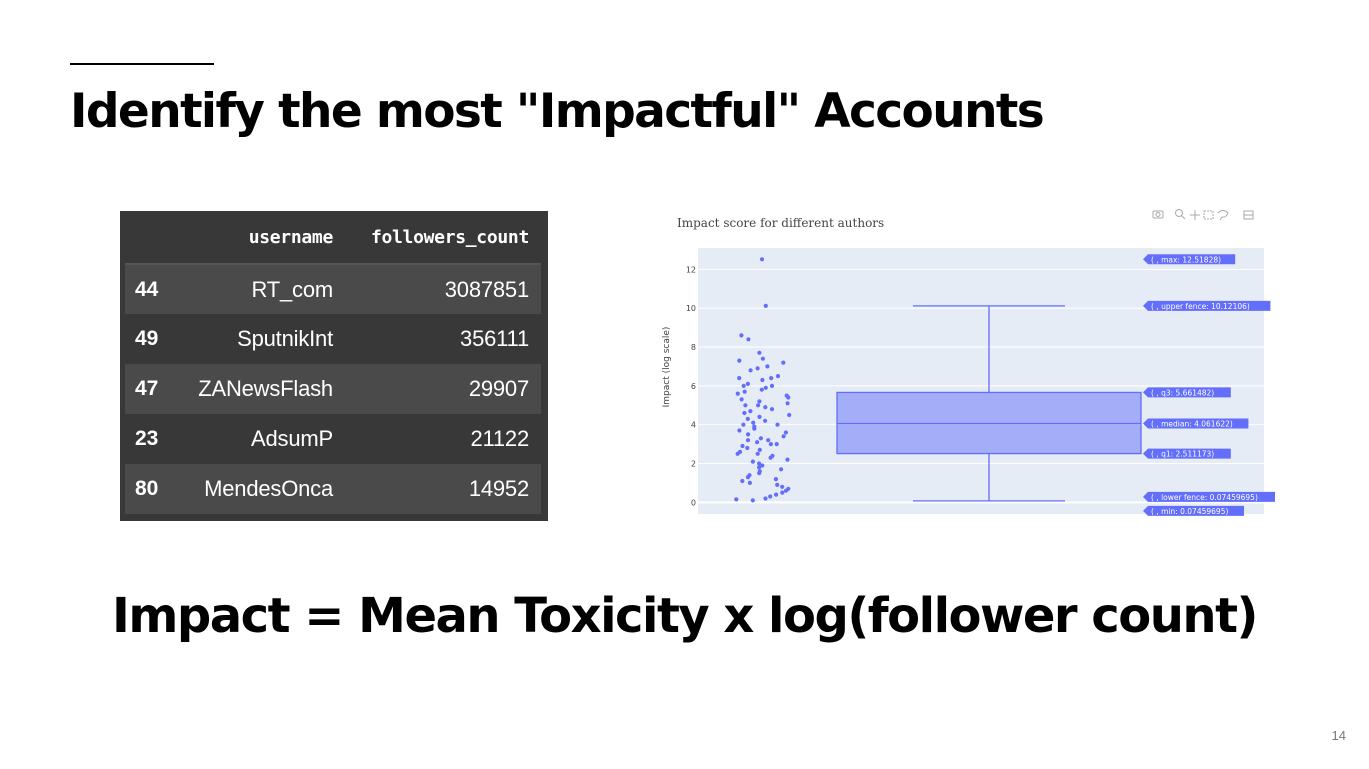 The height and width of the screenshot is (769, 1369). Describe the element at coordinates (1180, 214) in the screenshot. I see `zoom-icon` at that location.